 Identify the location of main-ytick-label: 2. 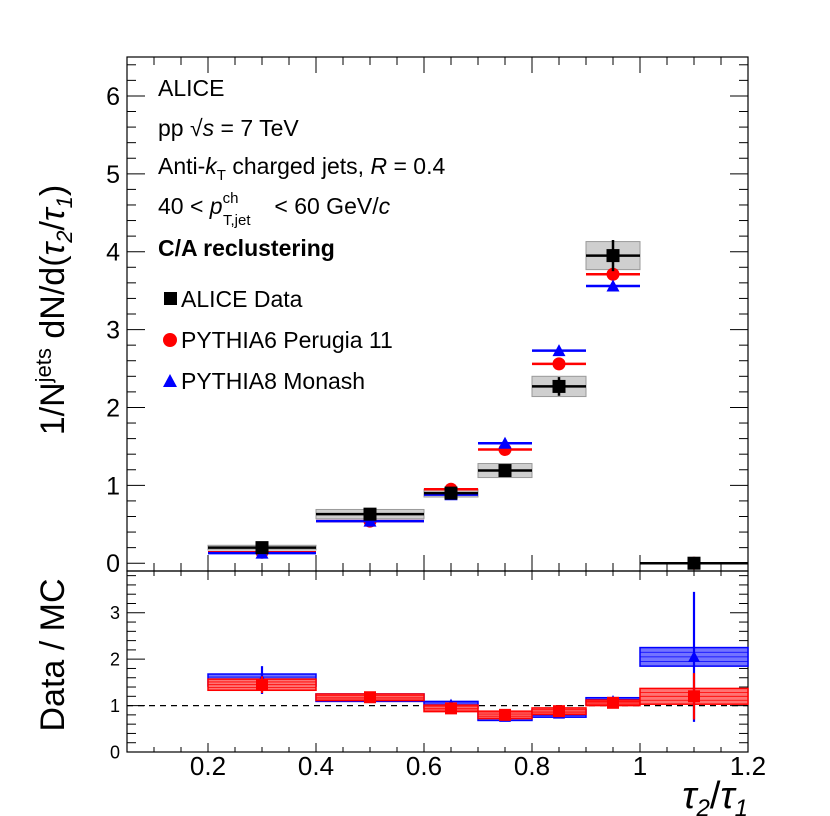
(113, 408).